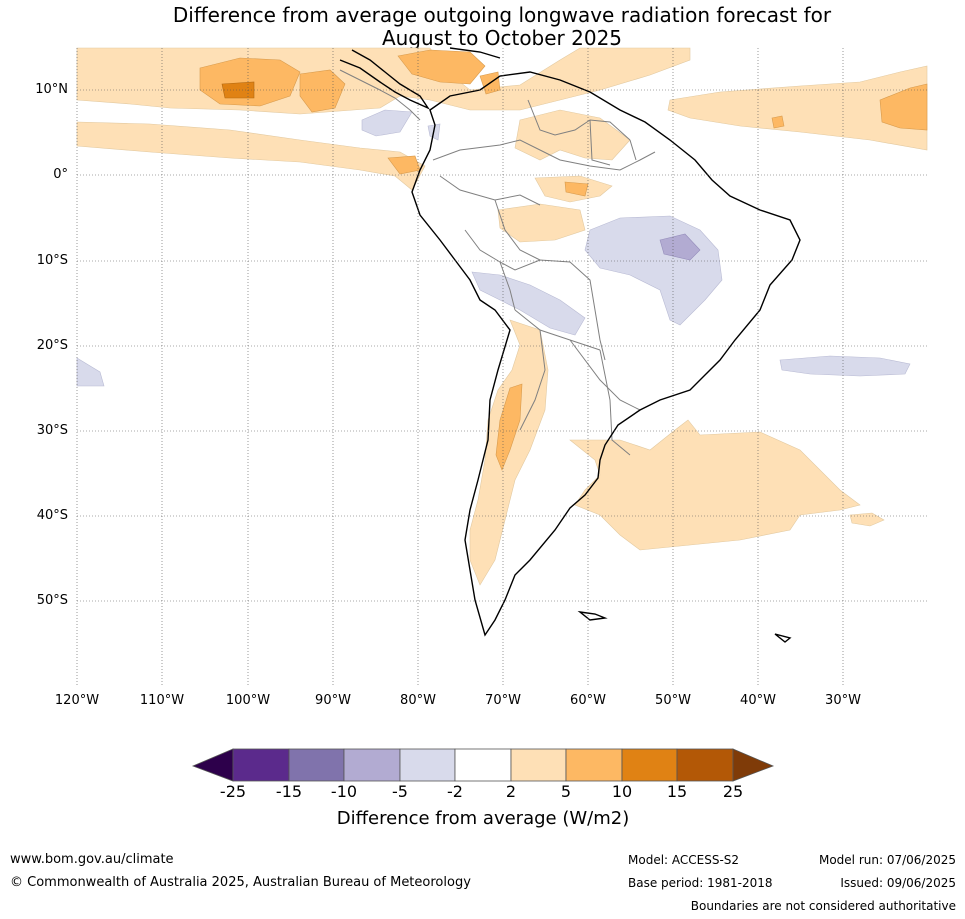 The height and width of the screenshot is (919, 965). I want to click on colorbar-extend-min, so click(212, 765).